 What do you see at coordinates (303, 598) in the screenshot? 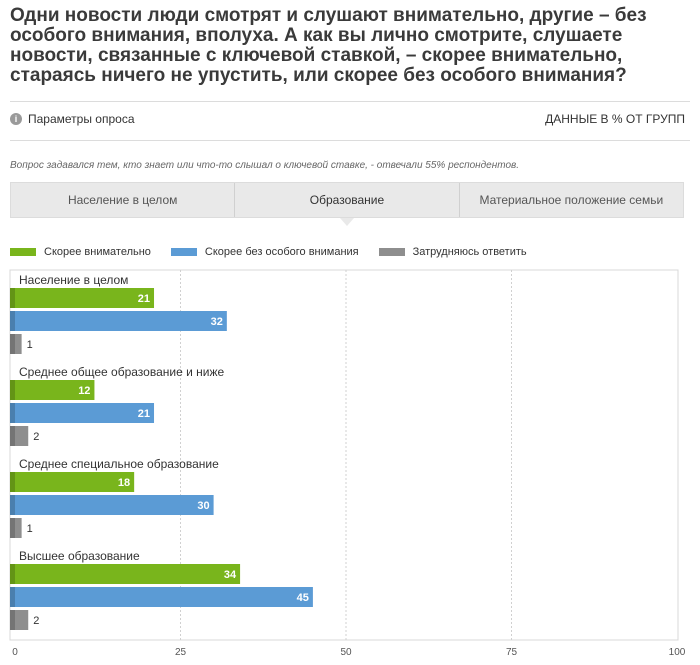
I see `data-label: 45` at bounding box center [303, 598].